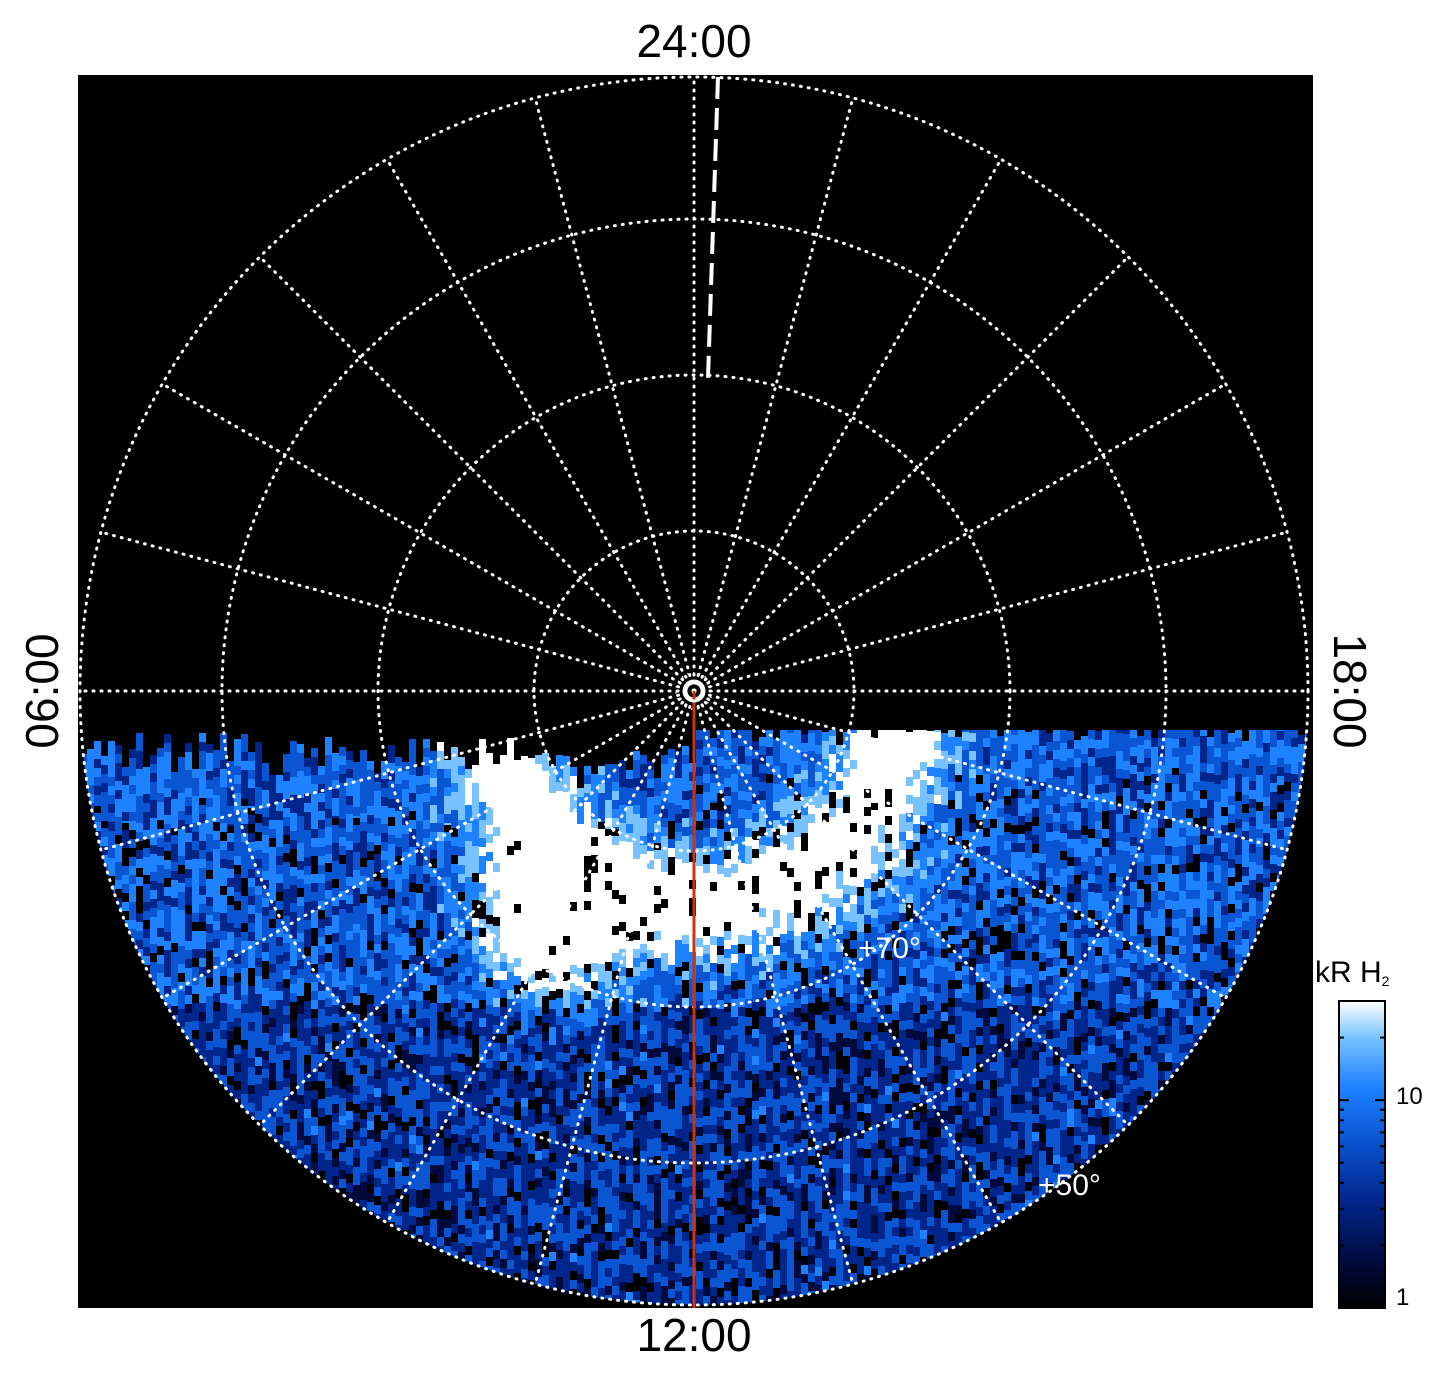 Image resolution: width=1447 pixels, height=1384 pixels. I want to click on midnight-dashed-line, so click(713, 227).